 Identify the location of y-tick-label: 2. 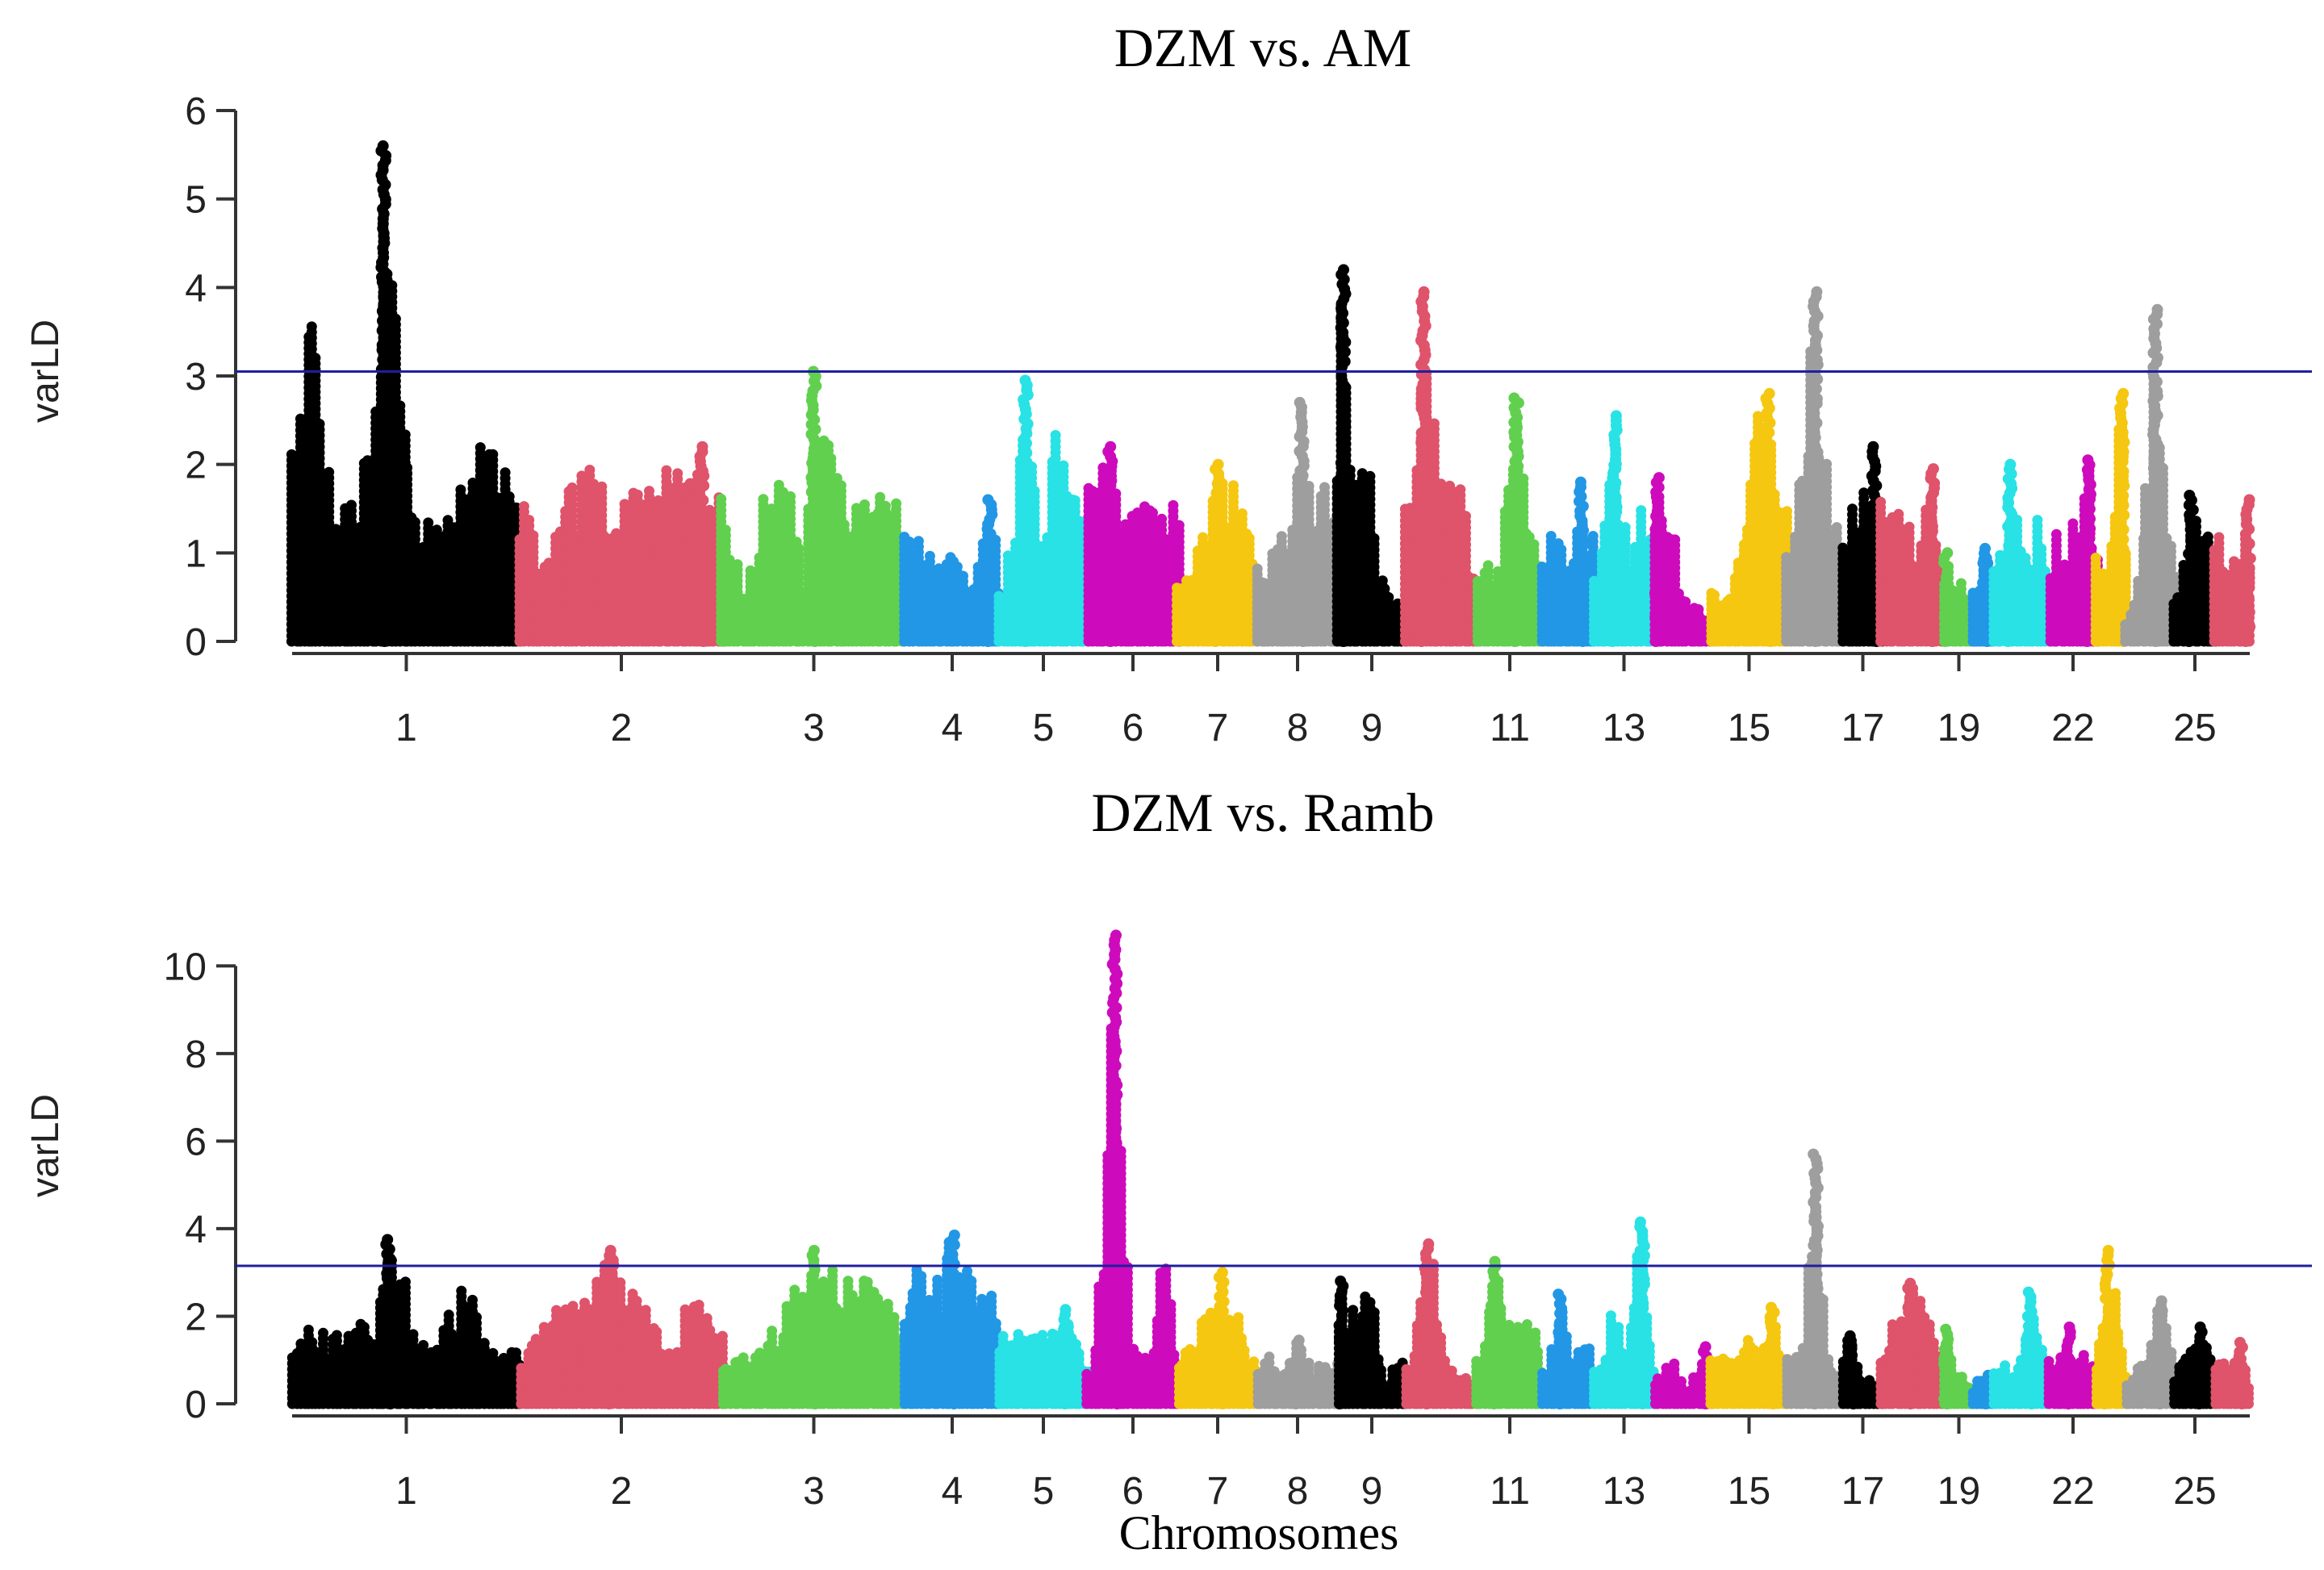
(196, 466).